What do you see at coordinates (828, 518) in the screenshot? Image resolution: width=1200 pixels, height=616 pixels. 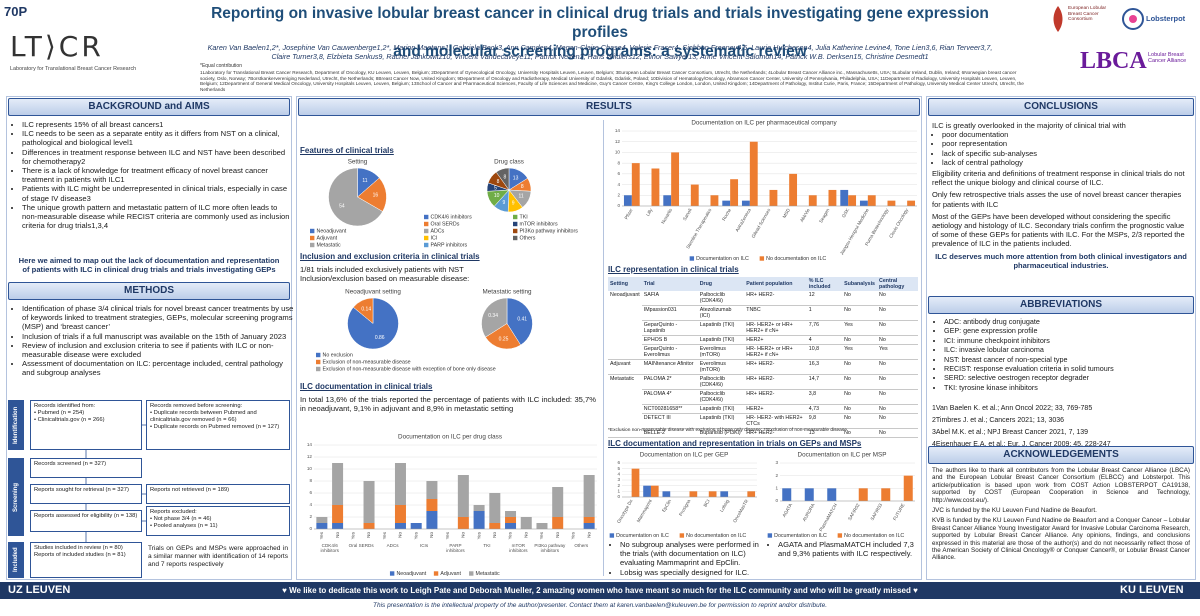 I see `x-tick-label: PlasmaMATCH` at bounding box center [828, 518].